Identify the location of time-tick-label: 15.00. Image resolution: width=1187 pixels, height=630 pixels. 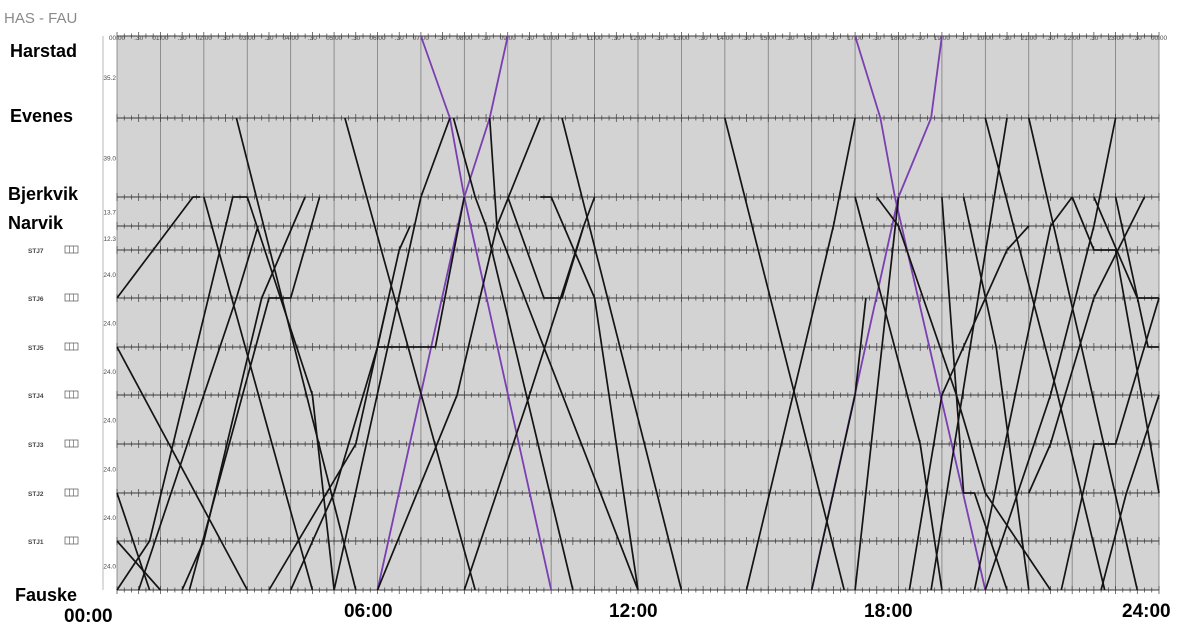
(768, 38).